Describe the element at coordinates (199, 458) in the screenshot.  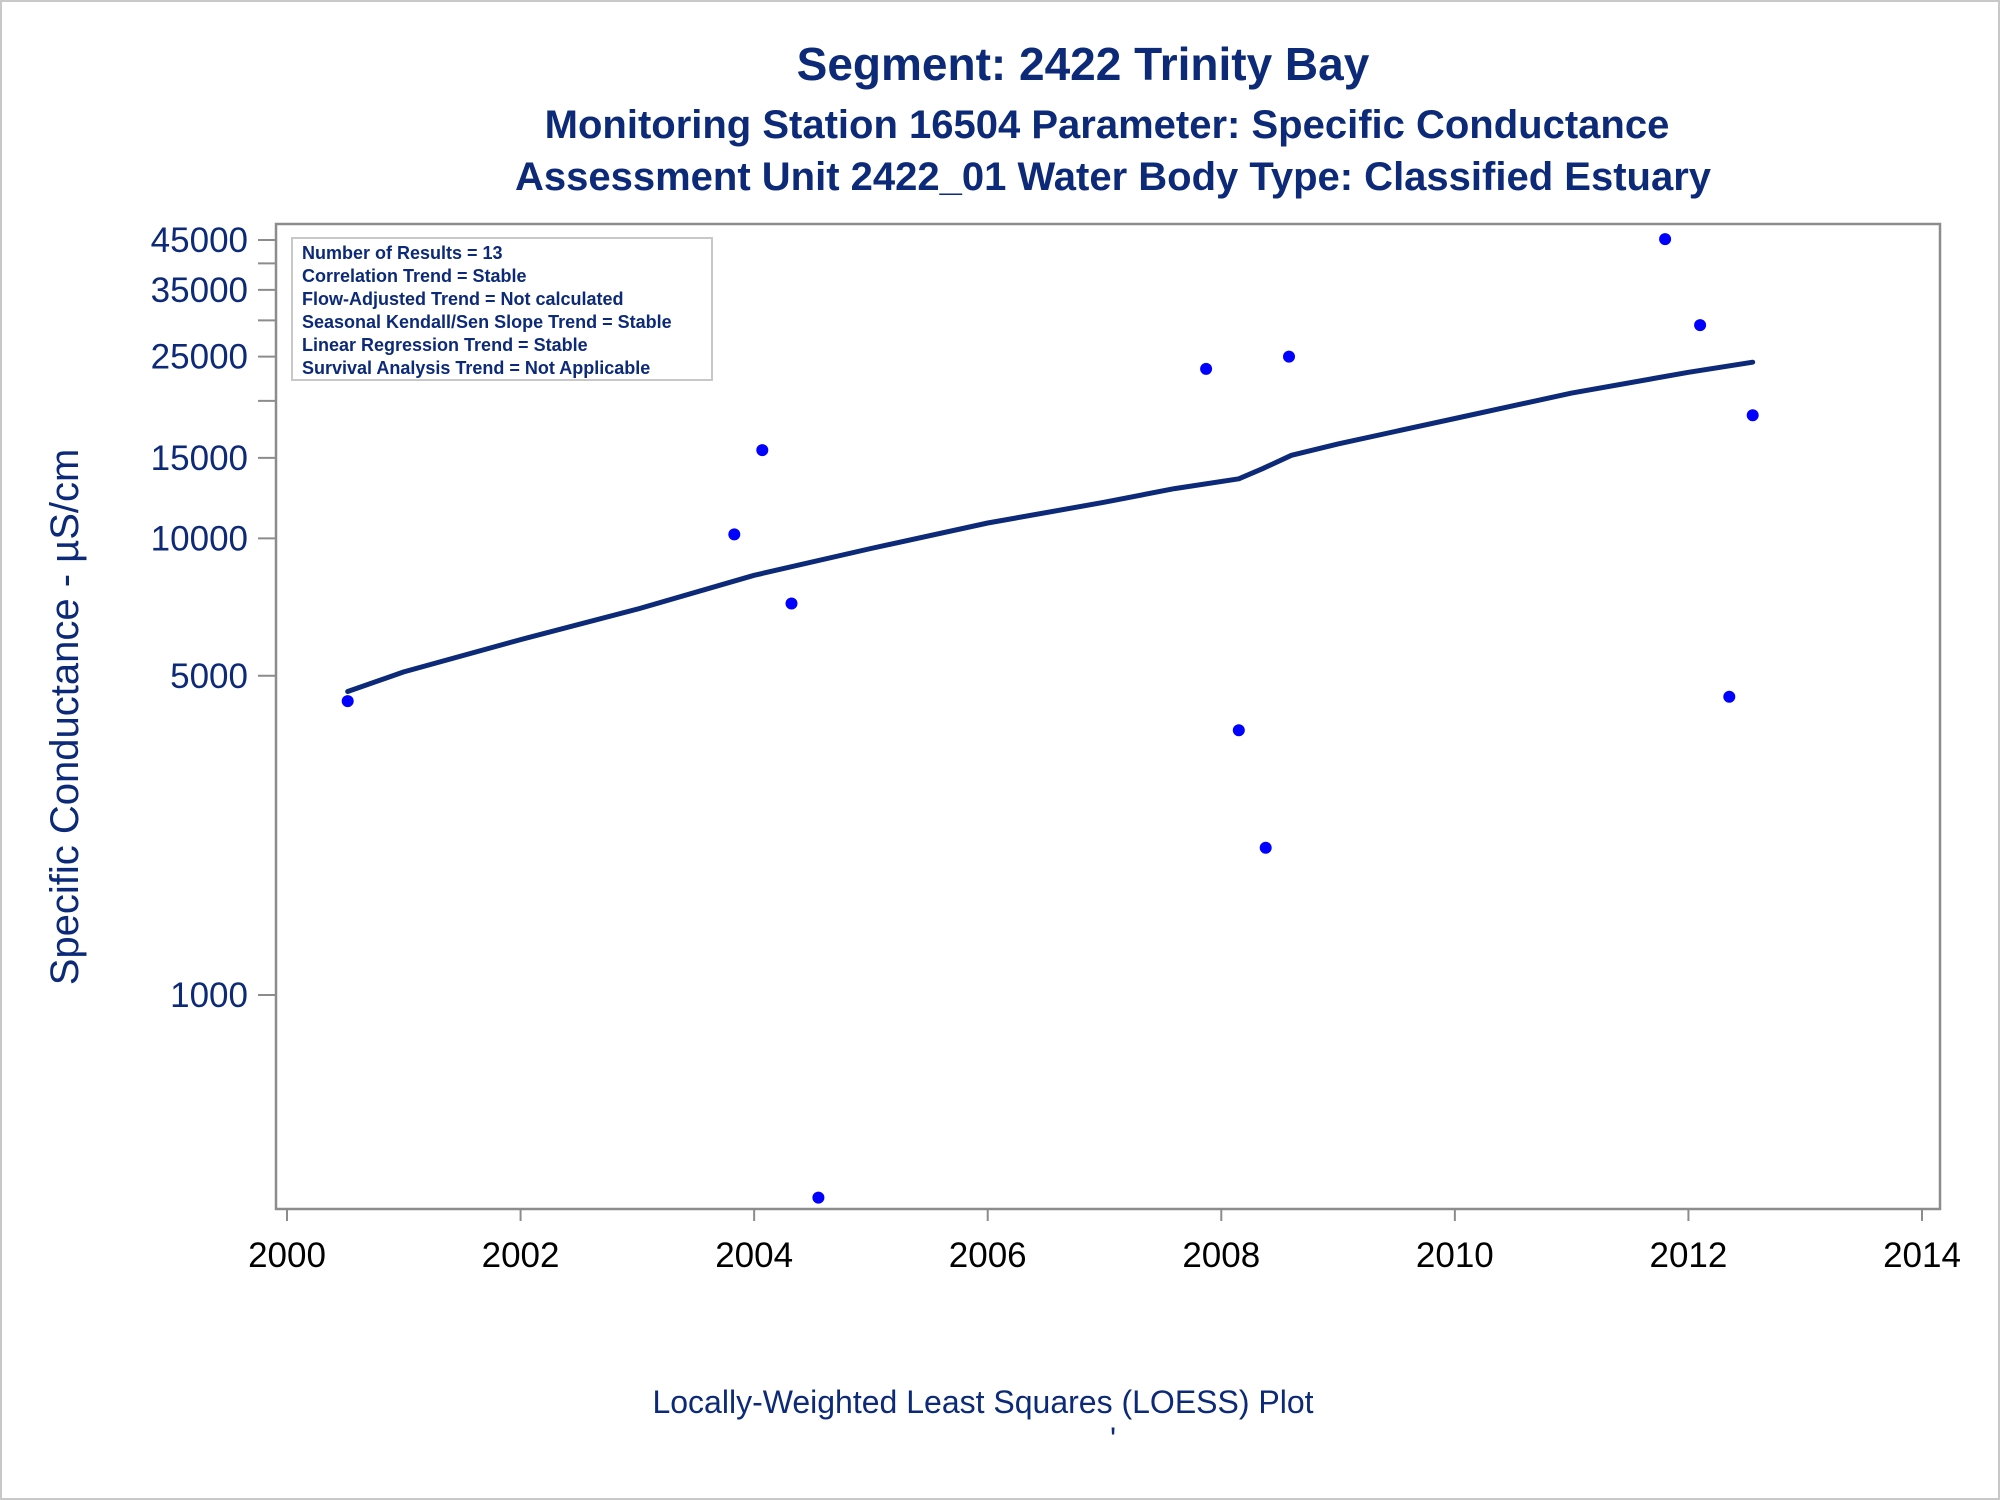
I see `y-tick-label: 15000` at that location.